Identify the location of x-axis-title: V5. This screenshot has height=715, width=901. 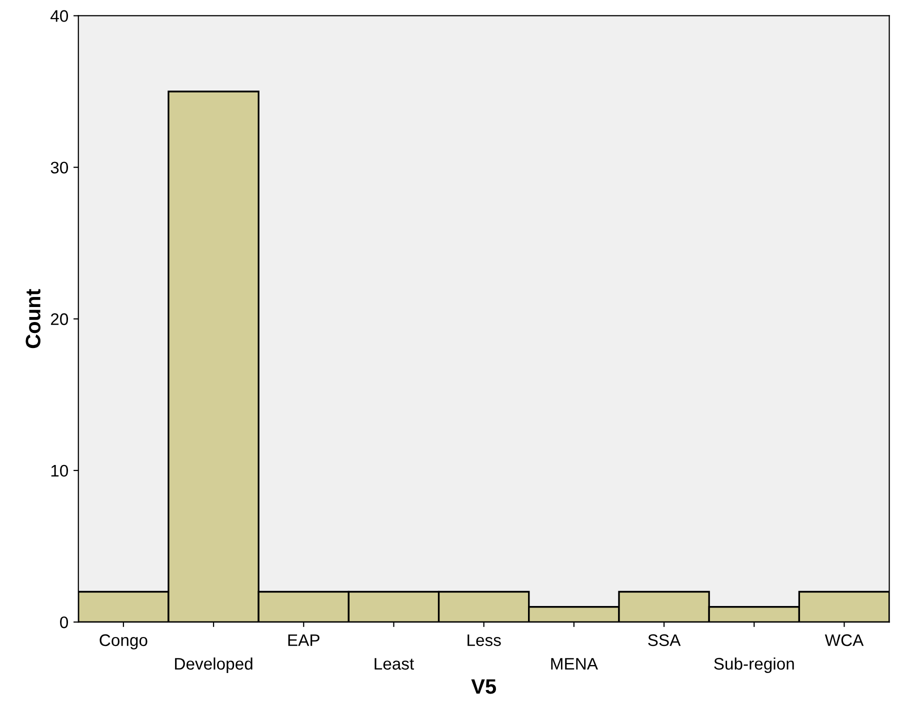
(483, 686).